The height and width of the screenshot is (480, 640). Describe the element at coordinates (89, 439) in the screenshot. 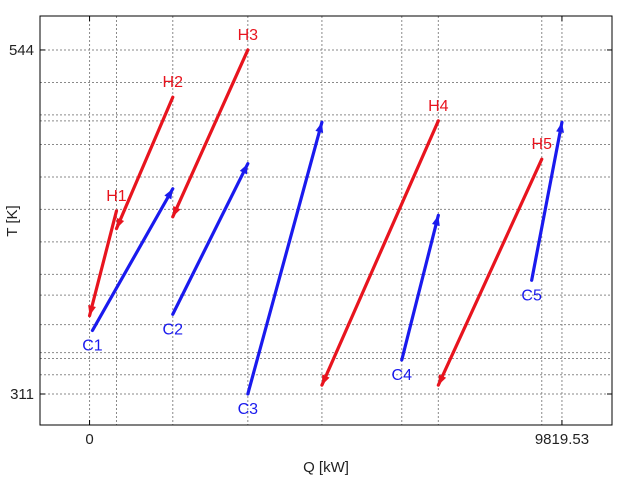

I see `x-tick-label: 0` at that location.